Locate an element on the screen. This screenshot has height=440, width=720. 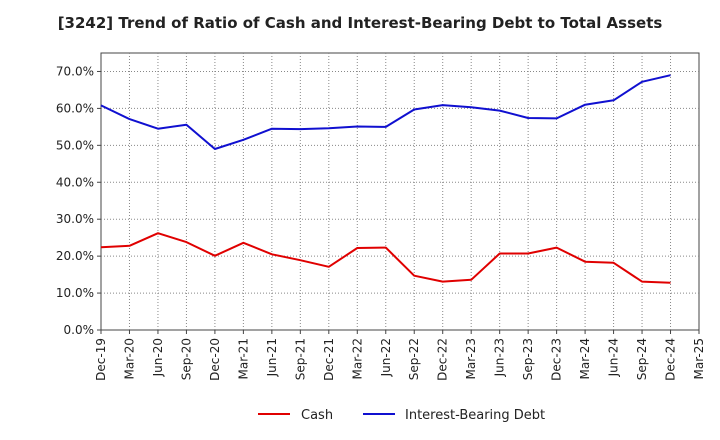
y-tick-label: 10.0% is located at coordinates (75, 293).